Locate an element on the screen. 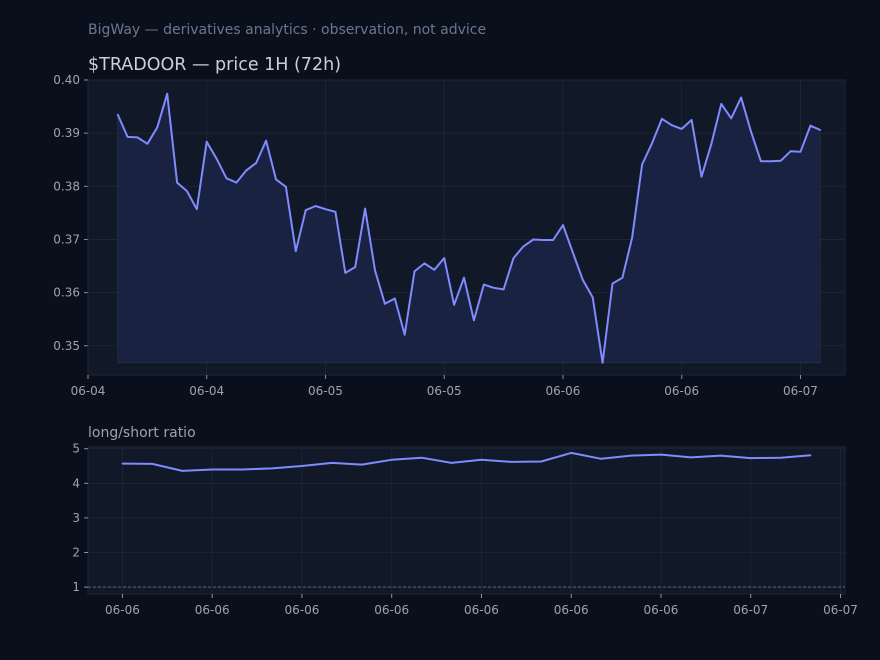 This screenshot has width=880, height=660. ratio-y-tick-label: 1 is located at coordinates (76, 587).